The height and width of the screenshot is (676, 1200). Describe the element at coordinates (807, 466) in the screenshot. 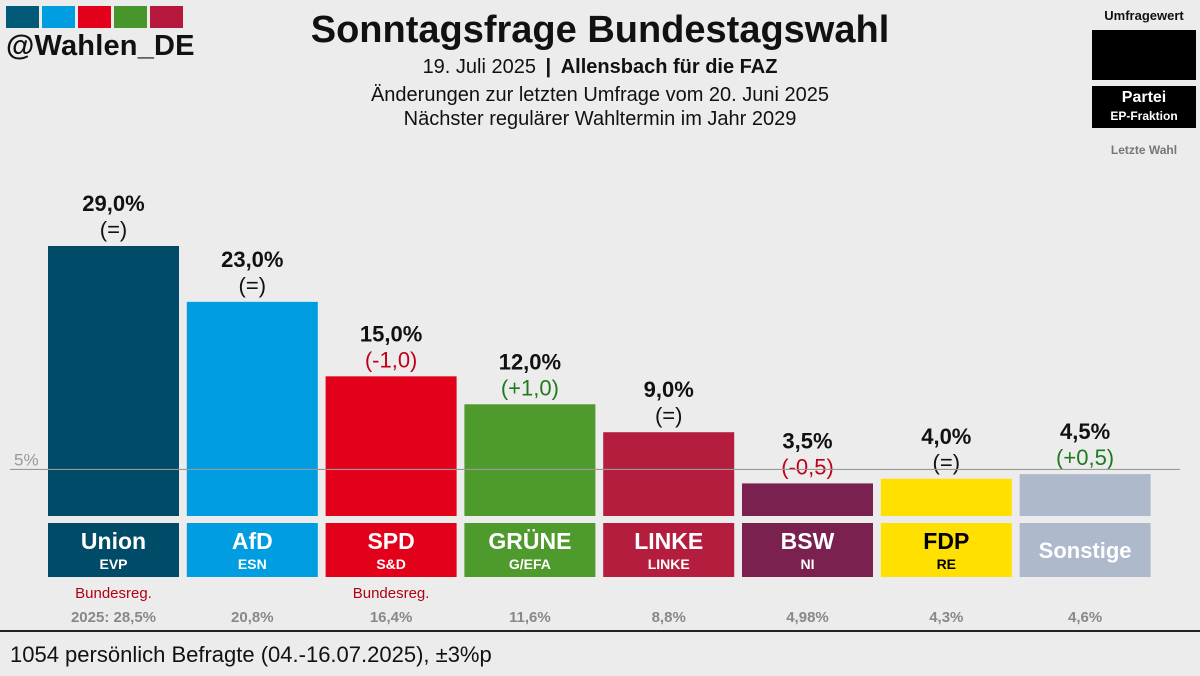

I see `change-label-6: (-0,5)` at that location.